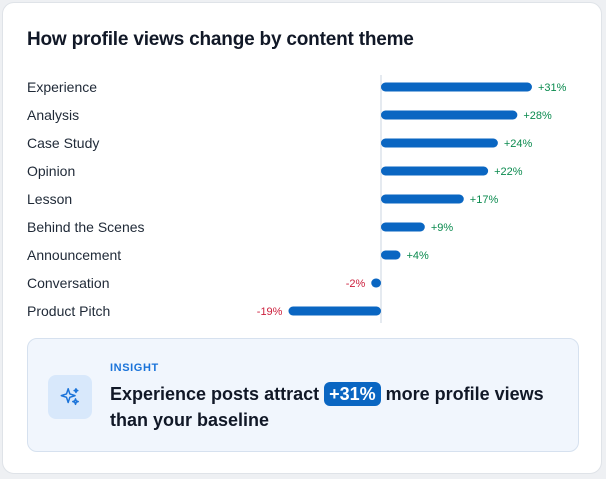 This screenshot has height=479, width=606. What do you see at coordinates (86, 227) in the screenshot?
I see `category-label: Behind the Scenes` at bounding box center [86, 227].